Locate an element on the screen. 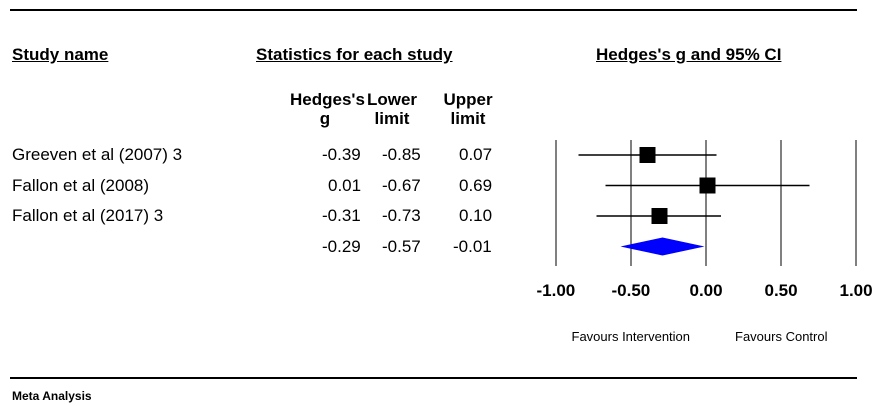 This screenshot has width=877, height=406. x-tick-label: -0.50 is located at coordinates (631, 290).